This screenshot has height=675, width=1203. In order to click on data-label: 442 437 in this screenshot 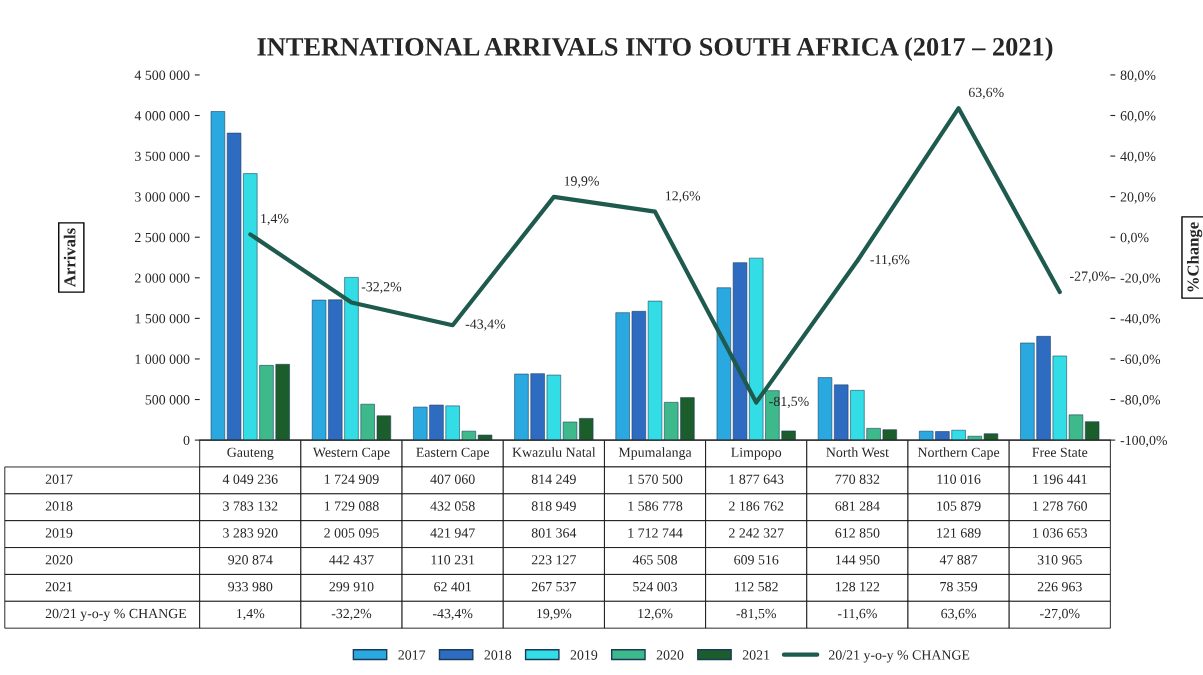, I will do `click(351, 560)`.